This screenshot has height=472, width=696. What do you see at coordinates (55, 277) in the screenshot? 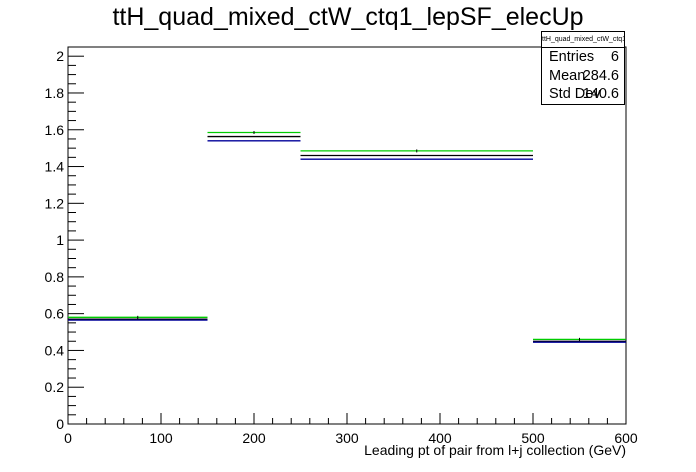
I see `y-tick-label: 0.8` at bounding box center [55, 277].